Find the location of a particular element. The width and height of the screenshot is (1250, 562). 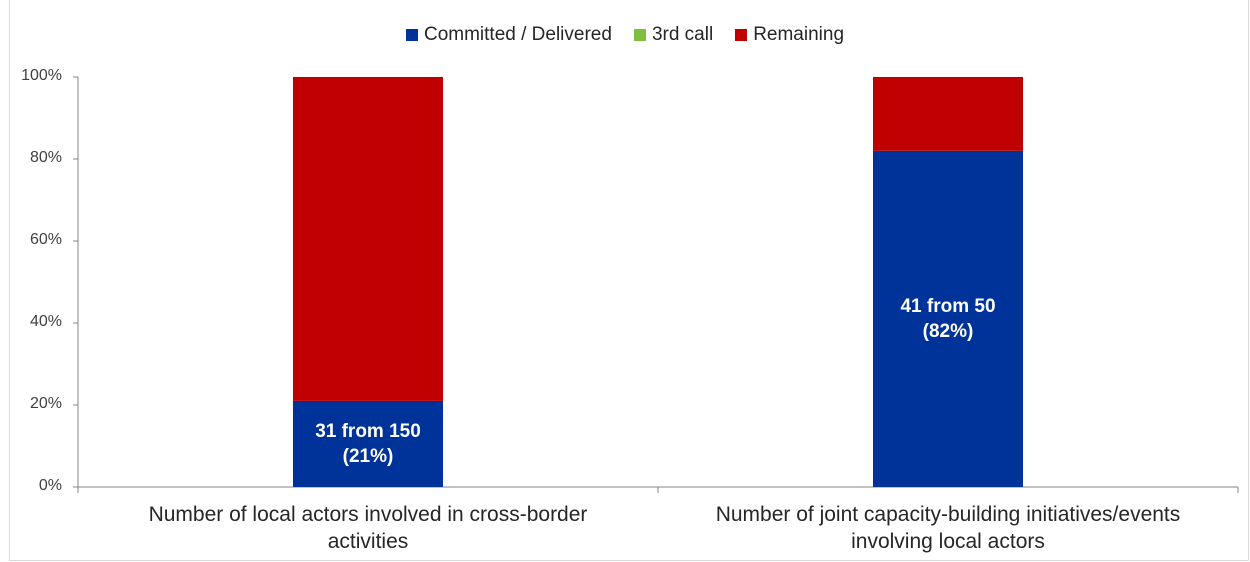

y-tick-label: 0% is located at coordinates (50, 485).